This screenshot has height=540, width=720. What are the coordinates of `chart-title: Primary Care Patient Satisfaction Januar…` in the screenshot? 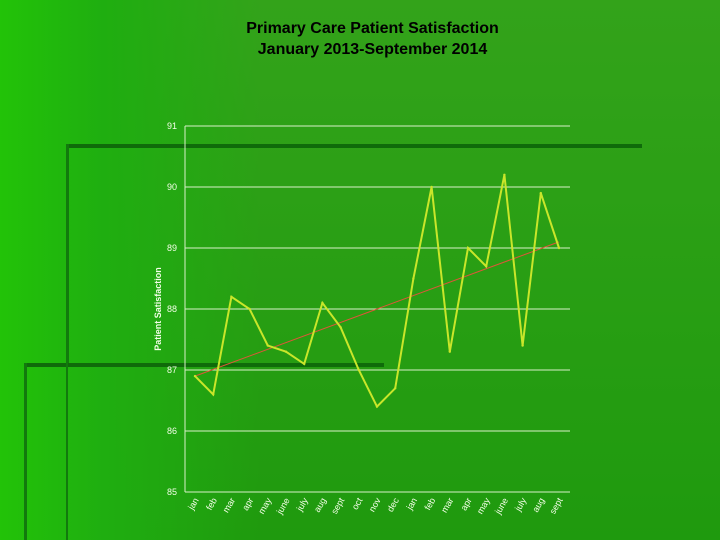 It's located at (360, 39).